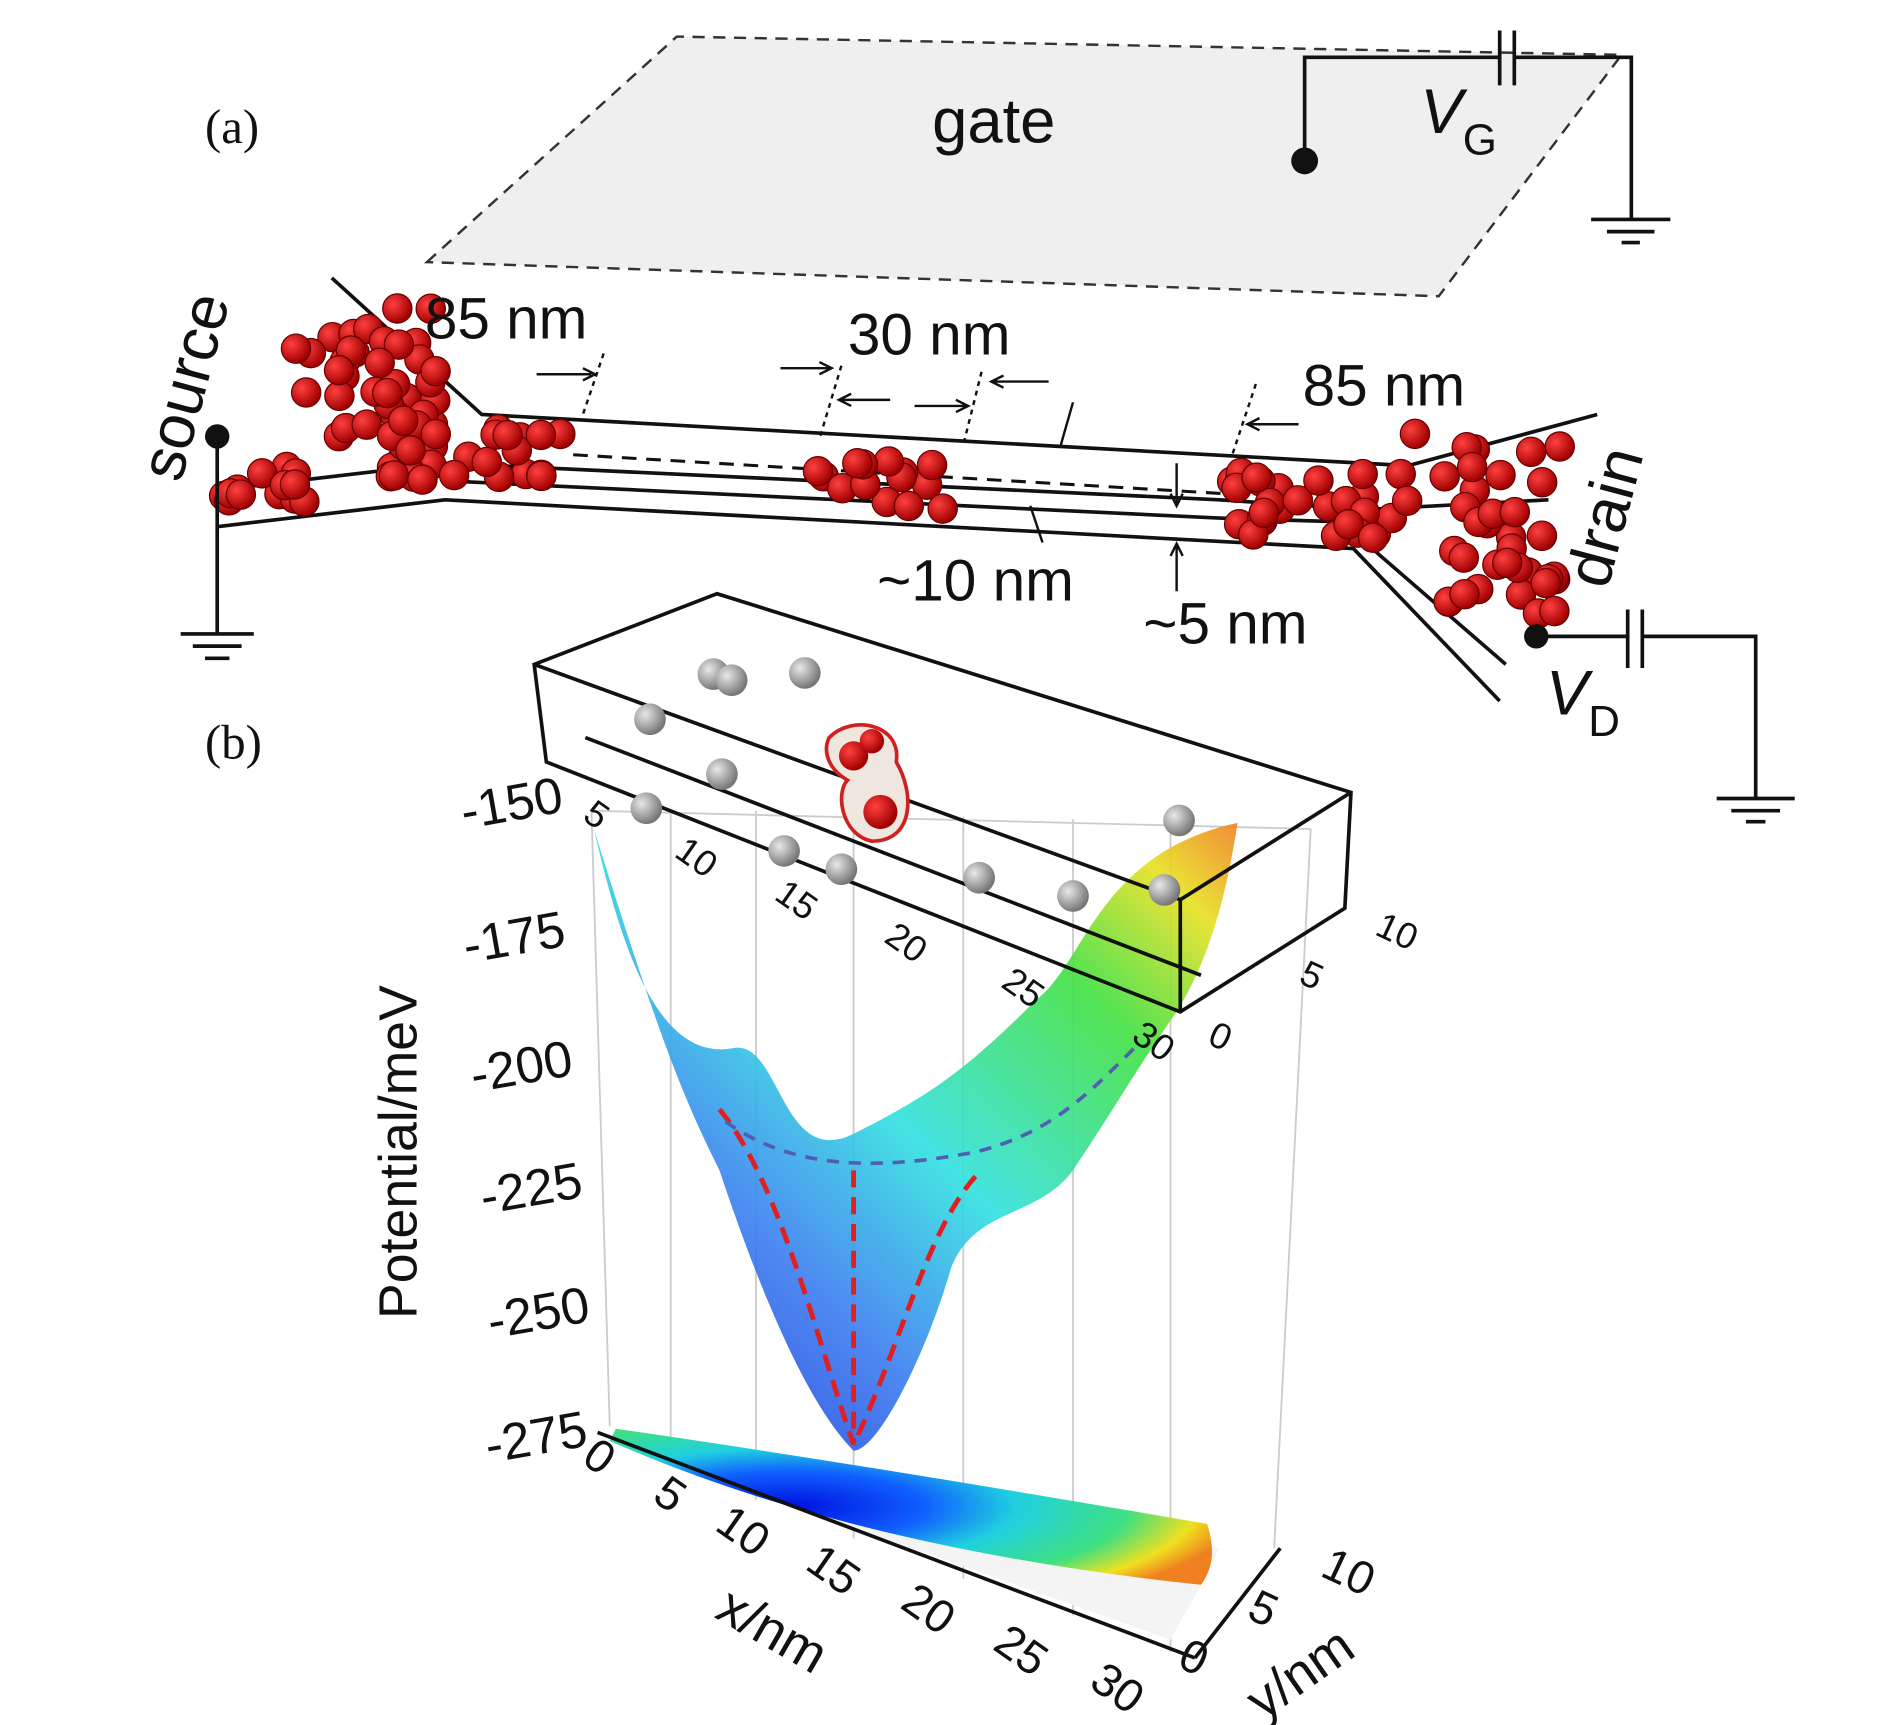 This screenshot has width=1890, height=1725. Describe the element at coordinates (1118, 1688) in the screenshot. I see `x-tick-label: 30` at that location.